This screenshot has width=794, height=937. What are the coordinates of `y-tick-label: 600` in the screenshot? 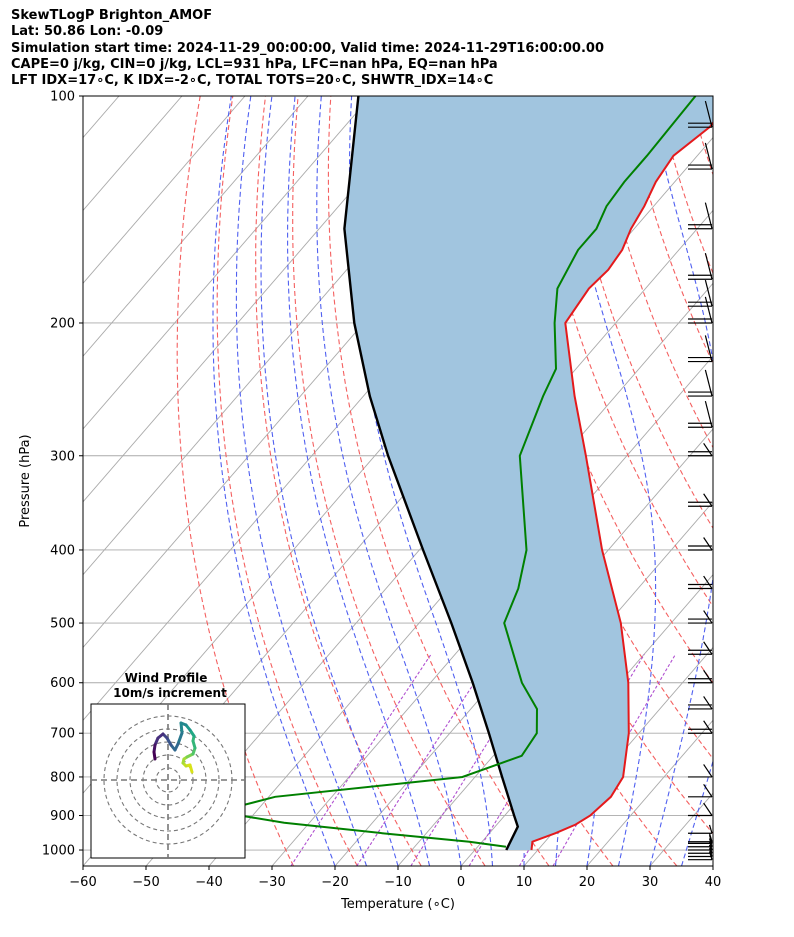 It's located at (62, 683).